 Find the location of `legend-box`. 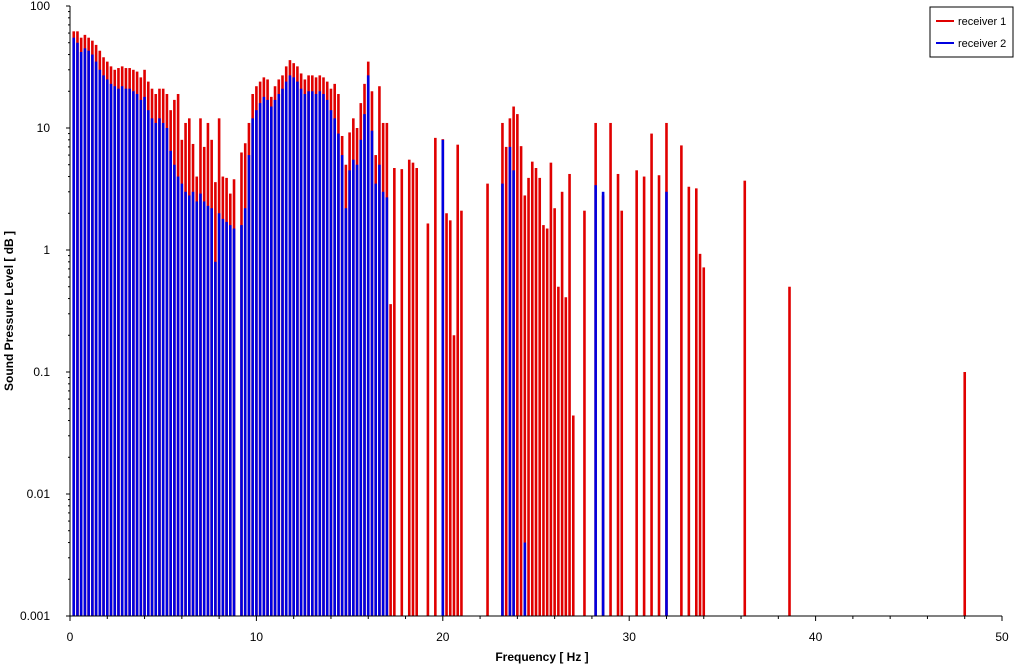

legend-box is located at coordinates (971, 32).